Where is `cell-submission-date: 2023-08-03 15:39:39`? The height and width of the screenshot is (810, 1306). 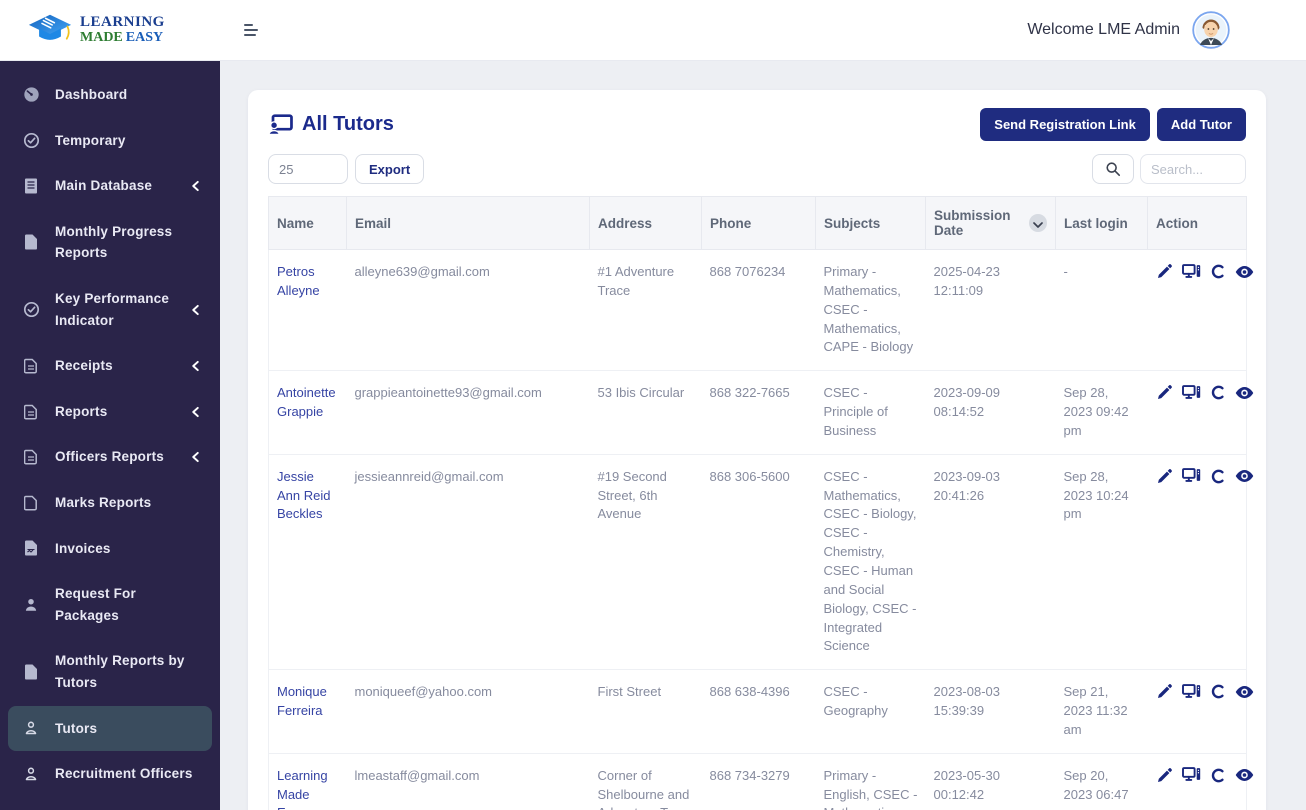
cell-submission-date: 2023-08-03 15:39:39 is located at coordinates (990, 711).